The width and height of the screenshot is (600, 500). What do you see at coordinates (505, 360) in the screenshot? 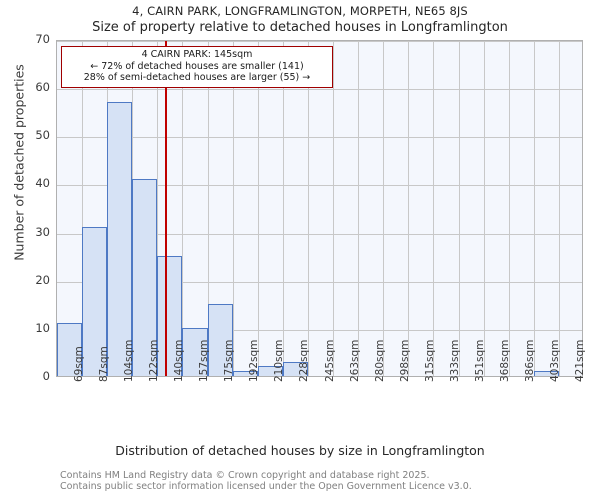
I see `x-axis-tick-label: 368sqm` at bounding box center [505, 360].